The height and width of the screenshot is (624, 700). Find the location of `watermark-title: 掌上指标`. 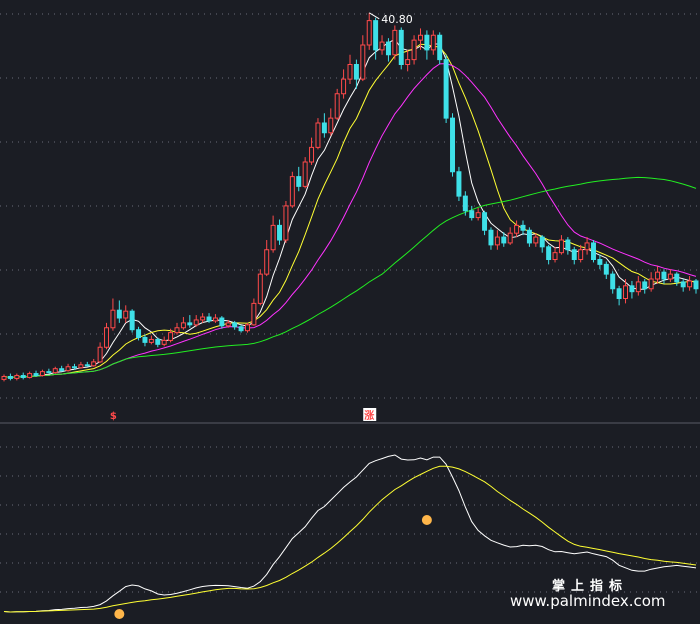

watermark-title: 掌上指标 is located at coordinates (590, 586).